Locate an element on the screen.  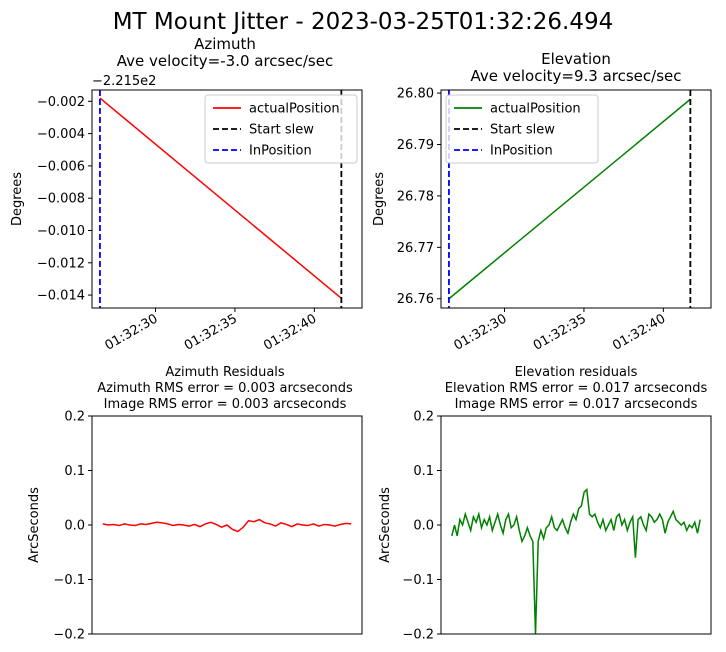
azimuth-residuals-ytick-label: 0.1 is located at coordinates (74, 471).